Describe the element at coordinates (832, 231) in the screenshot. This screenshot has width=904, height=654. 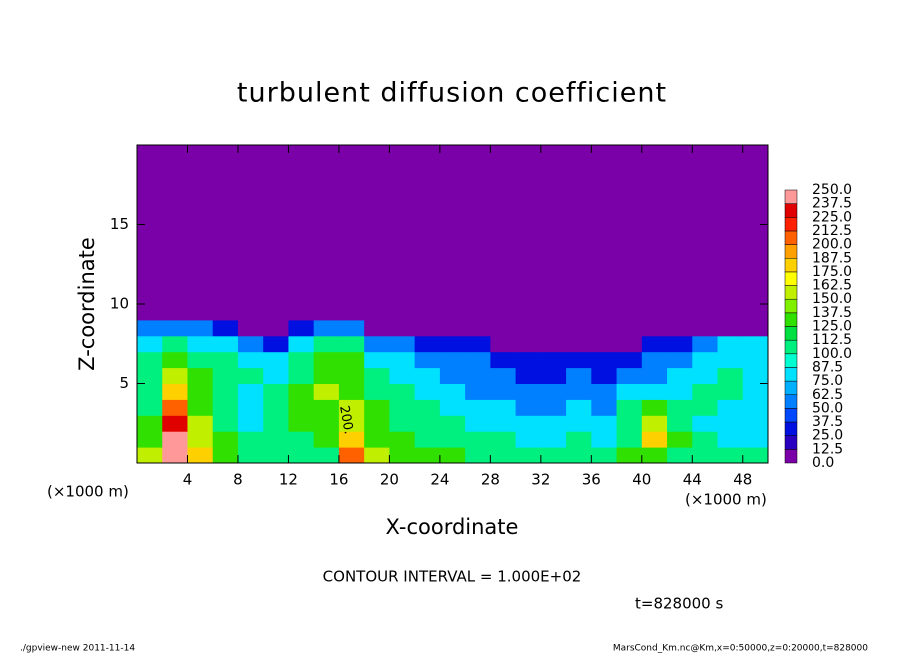
I see `colorbar-label: 212.5` at that location.